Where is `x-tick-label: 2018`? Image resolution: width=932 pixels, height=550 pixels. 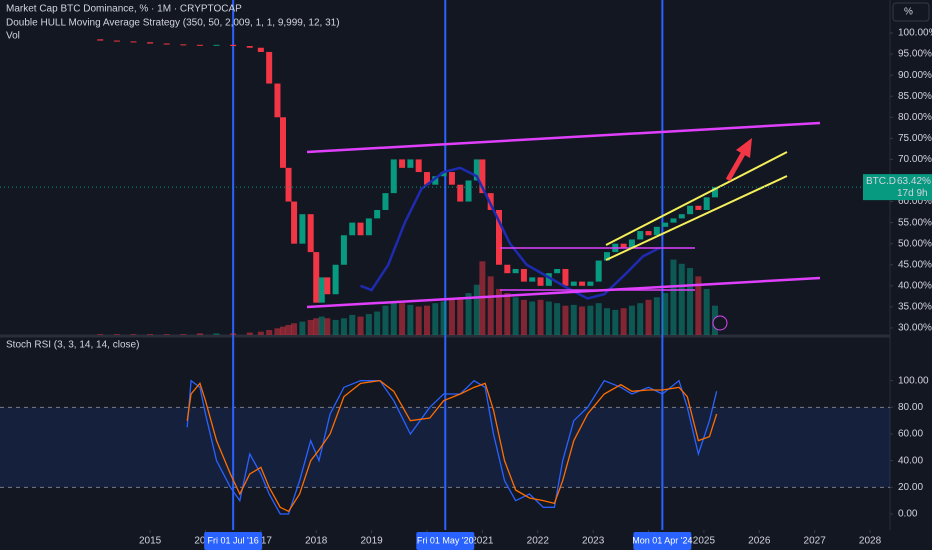 x-tick-label: 2018 is located at coordinates (316, 541).